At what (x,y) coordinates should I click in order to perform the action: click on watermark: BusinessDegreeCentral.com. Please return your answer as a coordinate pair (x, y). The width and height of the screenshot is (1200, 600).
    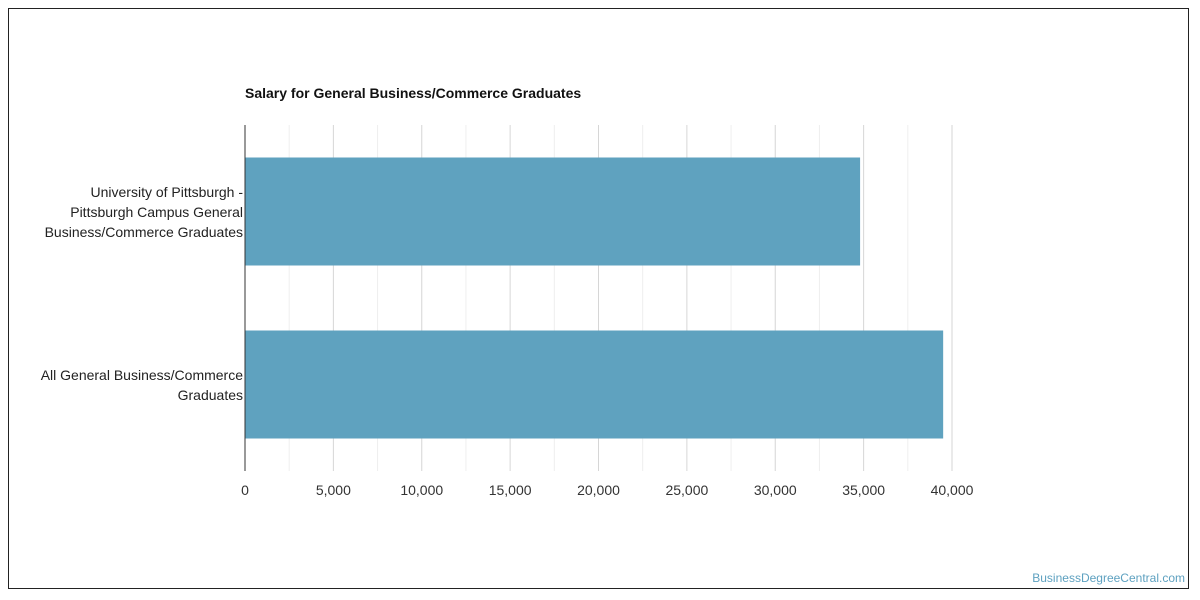
    Looking at the image, I should click on (1108, 578).